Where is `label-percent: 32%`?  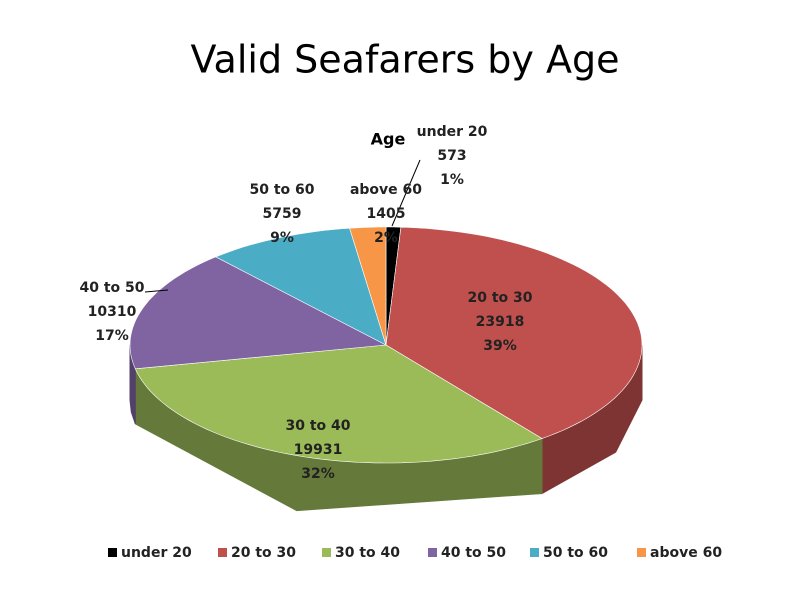
label-percent: 32% is located at coordinates (318, 474).